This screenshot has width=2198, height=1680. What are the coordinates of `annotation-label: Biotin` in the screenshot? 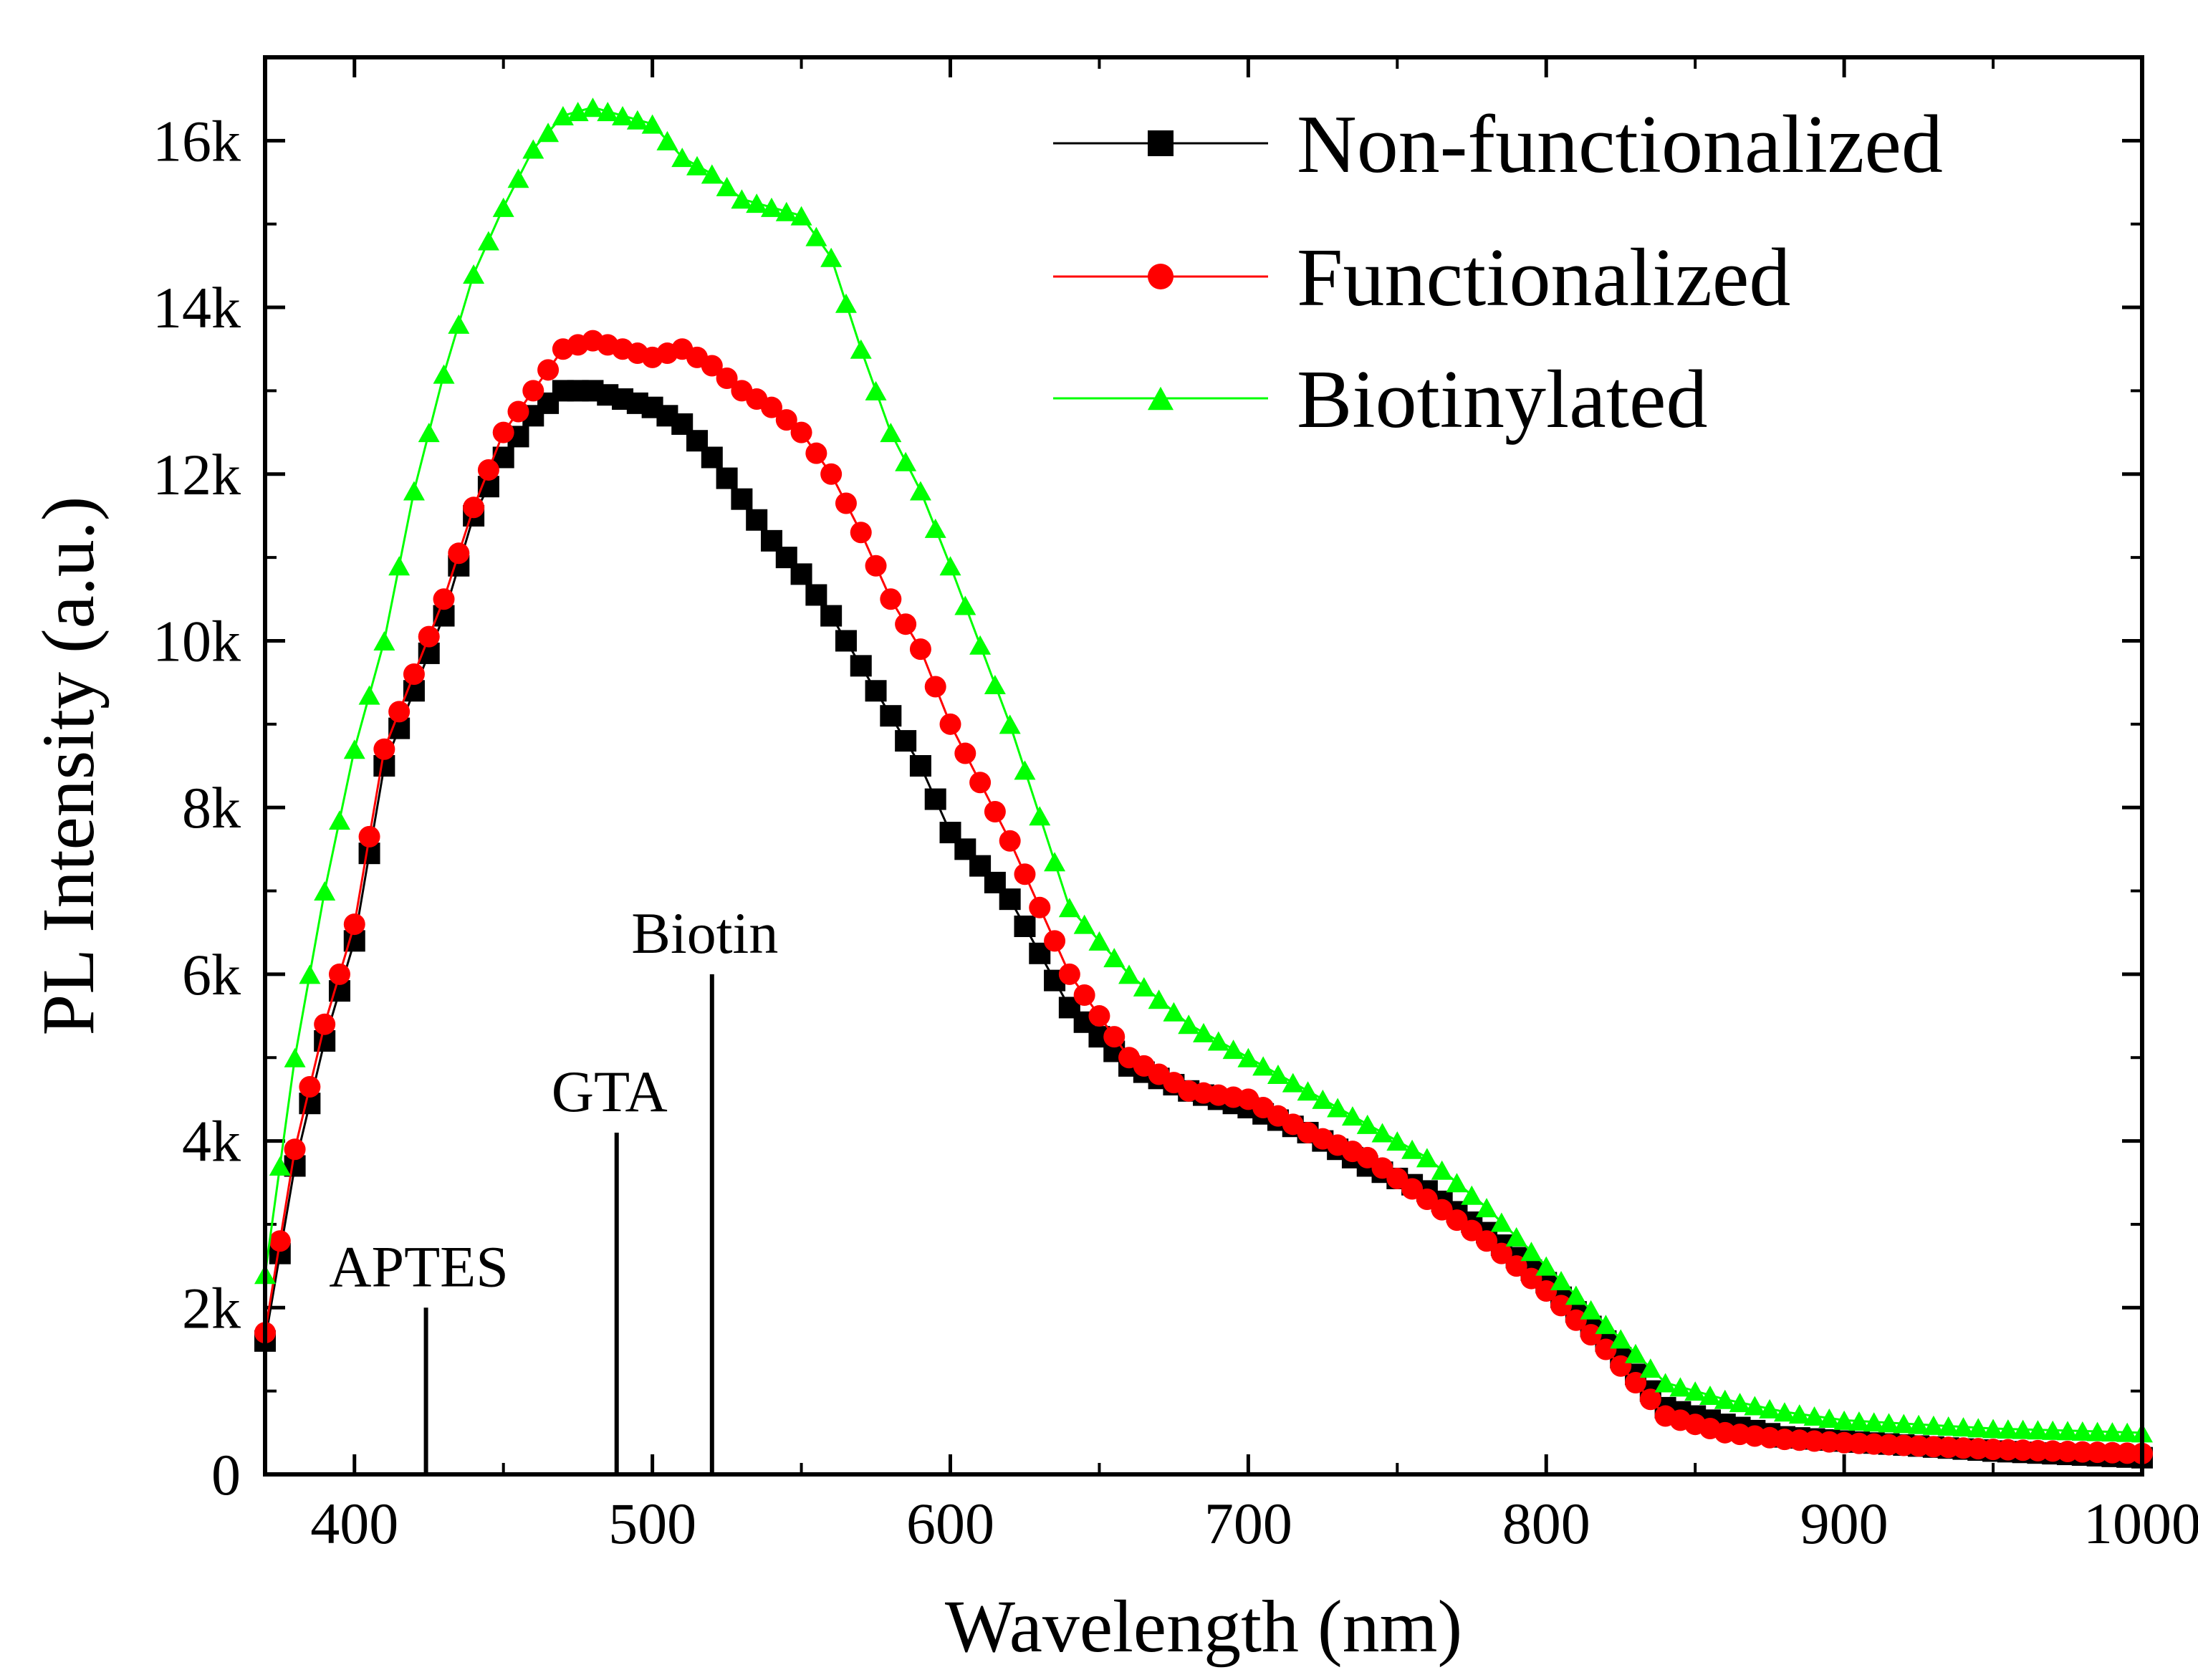 It's located at (704, 933).